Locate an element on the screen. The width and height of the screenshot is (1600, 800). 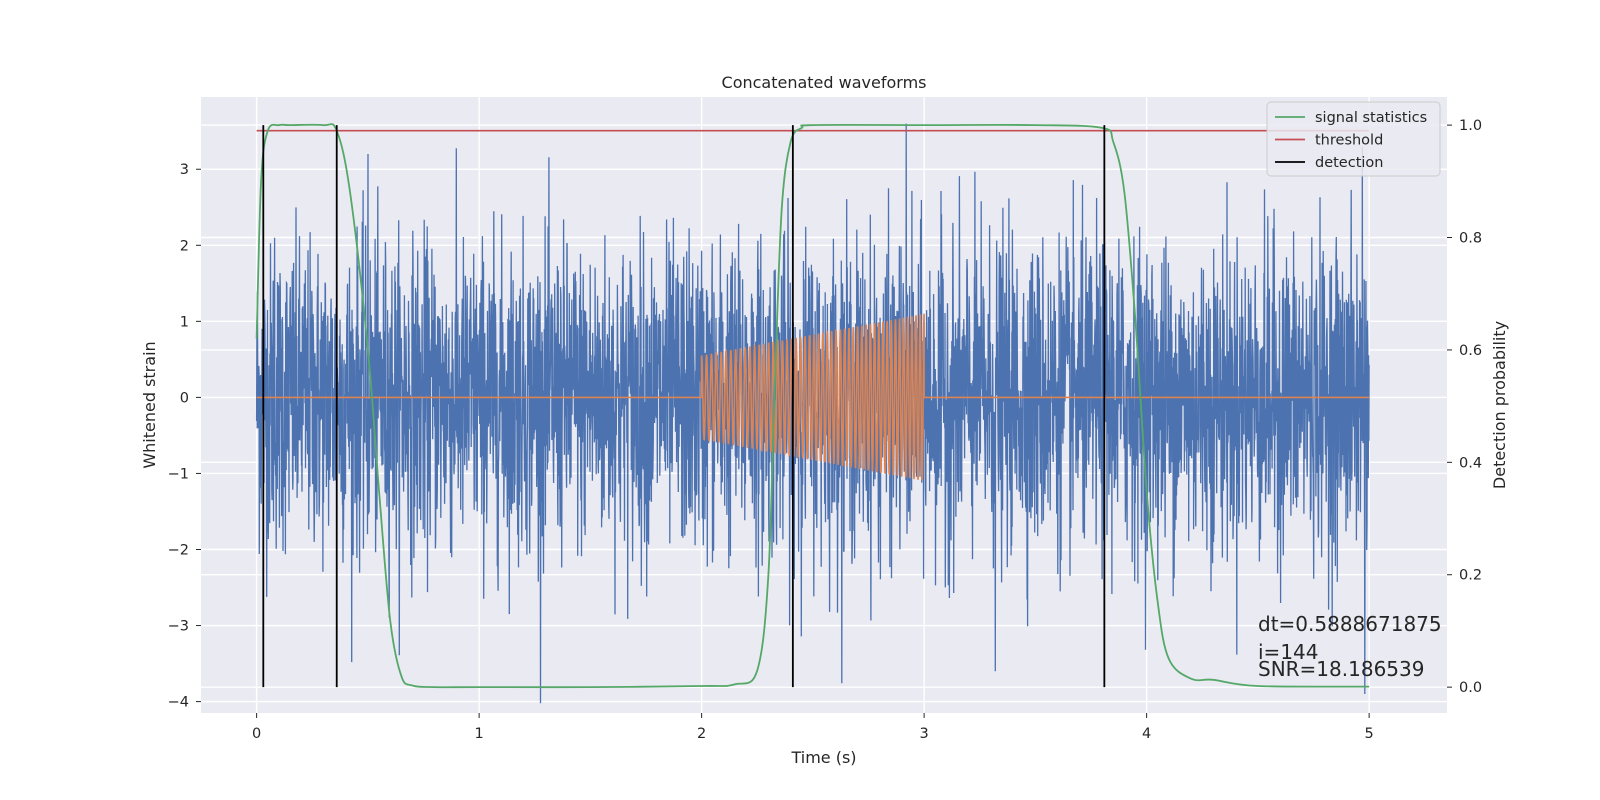
y-tick-label: −2 is located at coordinates (178, 550).